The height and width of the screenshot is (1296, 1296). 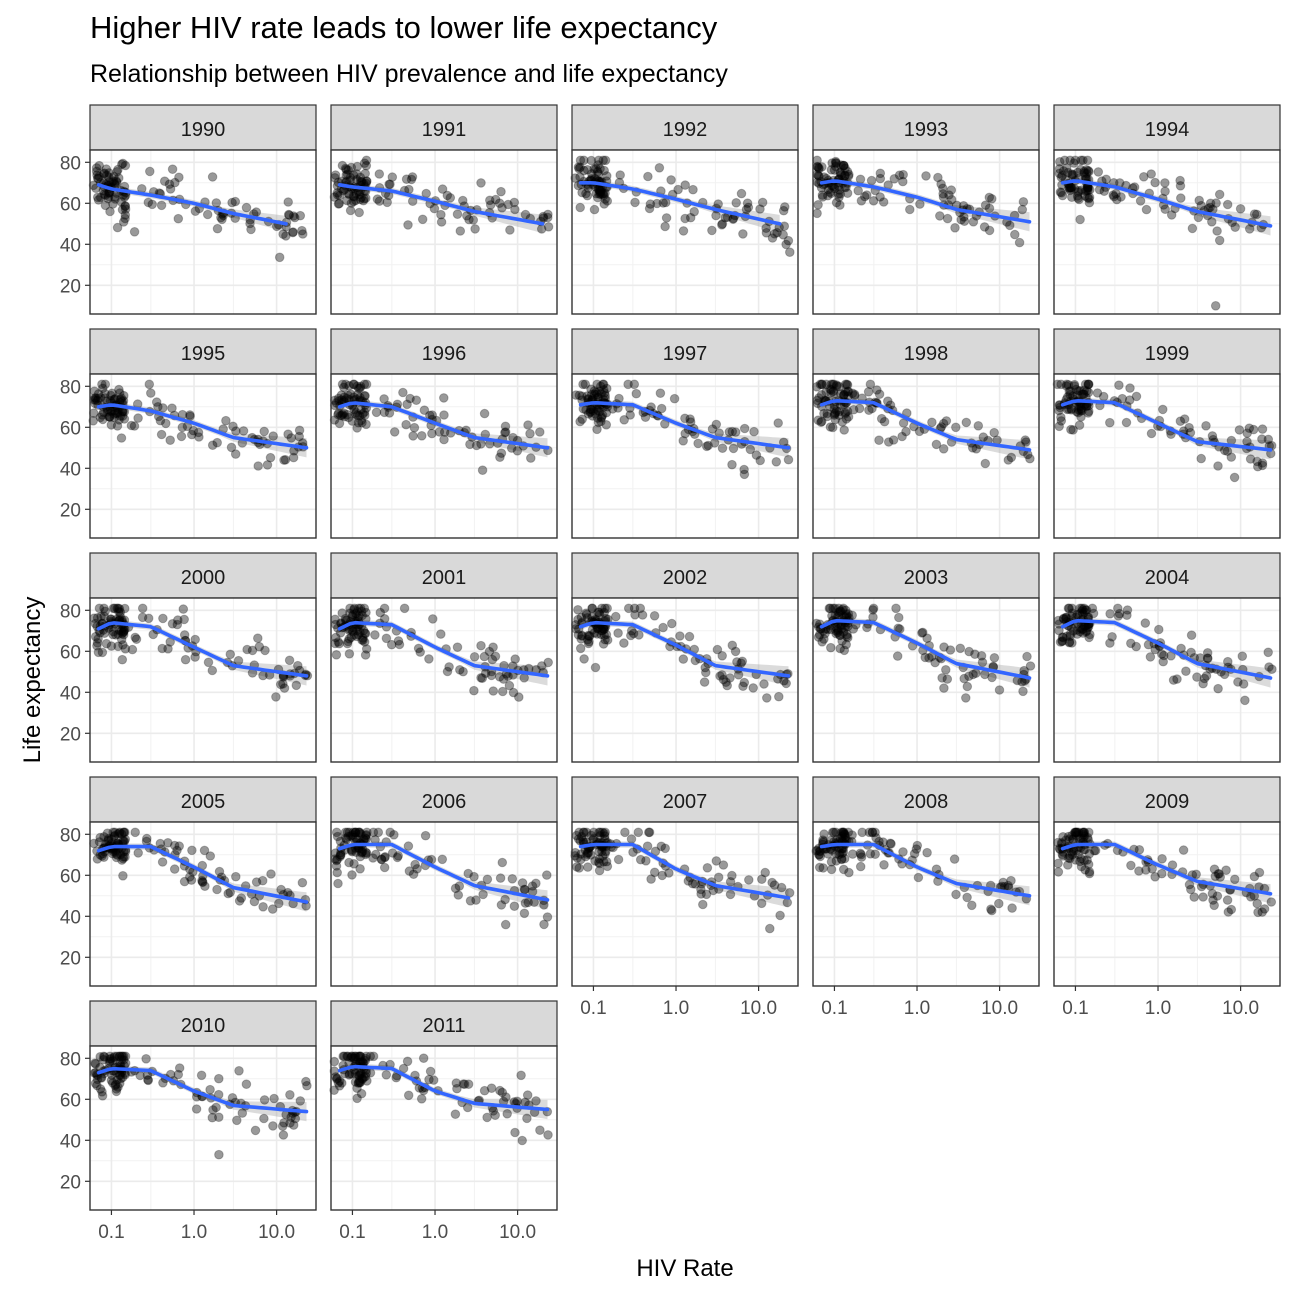 I want to click on scatter-points, so click(x=441, y=195).